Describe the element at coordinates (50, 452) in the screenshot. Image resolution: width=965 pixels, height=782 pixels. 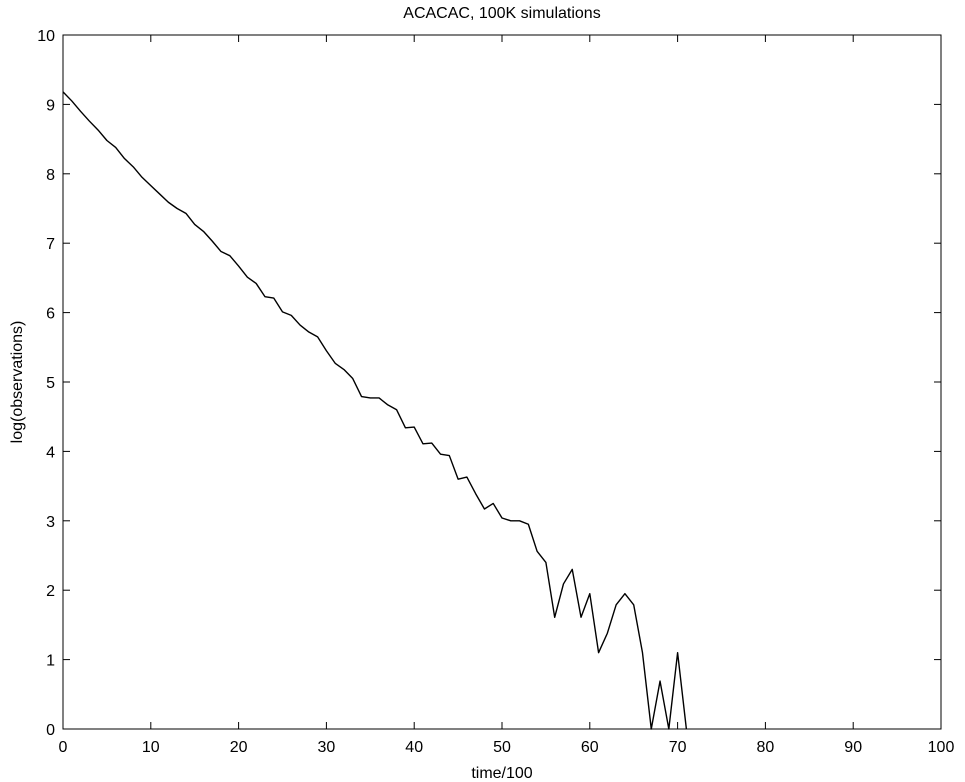
I see `y-tick-label: 4` at that location.